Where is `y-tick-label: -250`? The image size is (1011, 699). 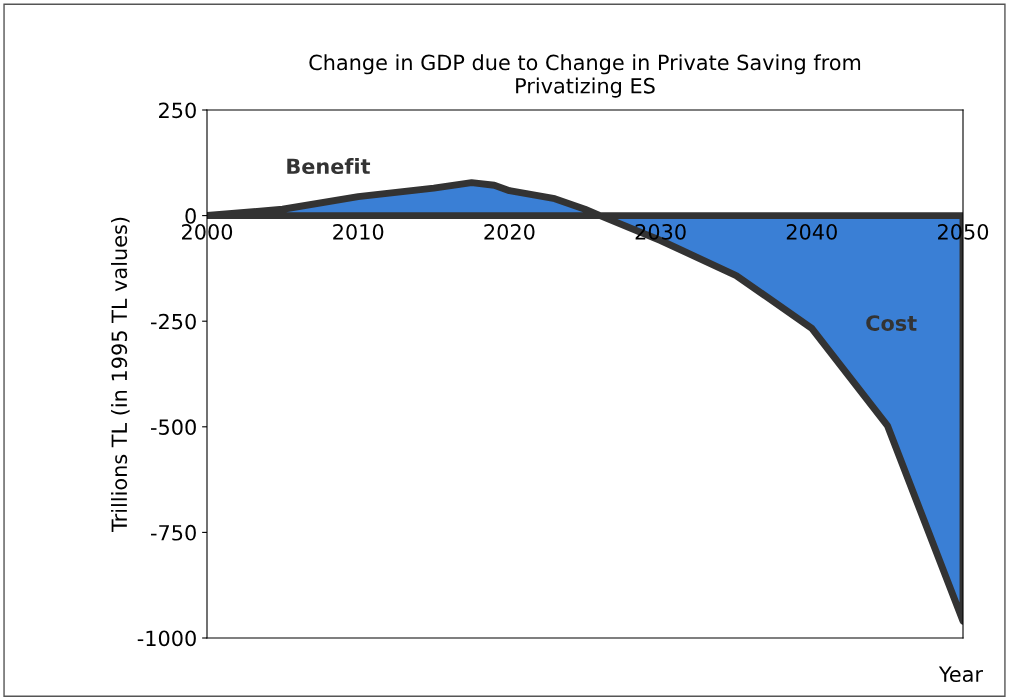
y-tick-label: -250 is located at coordinates (173, 321).